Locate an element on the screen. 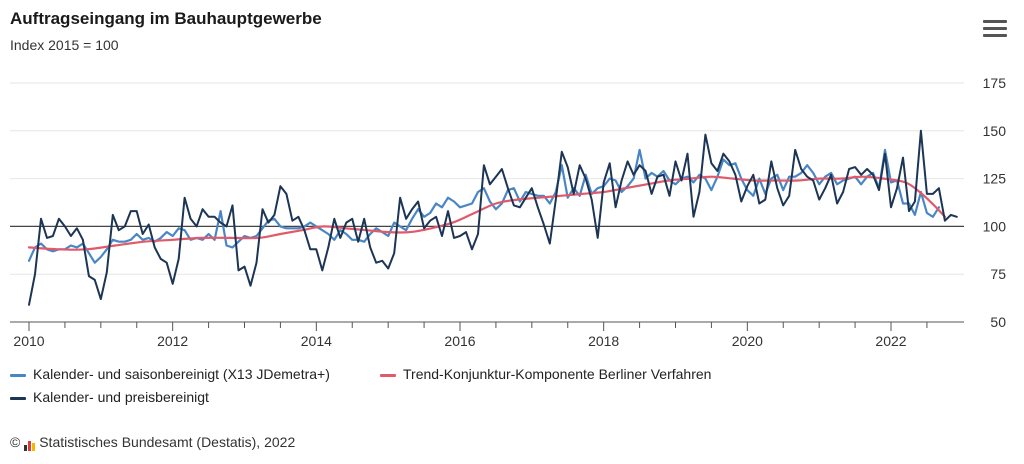 This screenshot has height=464, width=1024. chart-subtitle: Index 2015 = 100 is located at coordinates (64, 45).